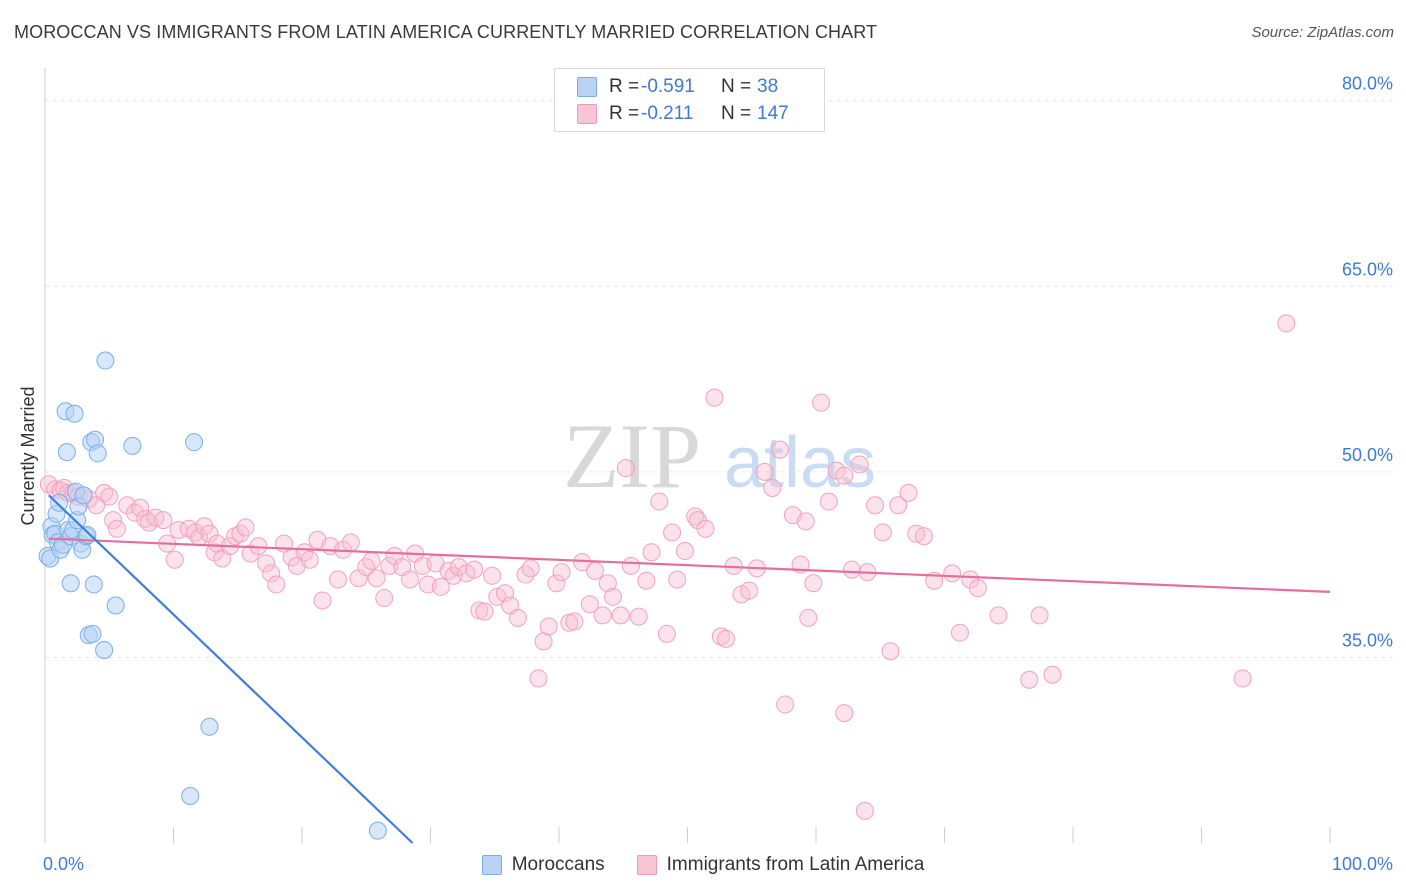 The height and width of the screenshot is (892, 1406). Describe the element at coordinates (683, 114) in the screenshot. I see `legend-row-latin-america: R = -0.211 N = 147` at that location.